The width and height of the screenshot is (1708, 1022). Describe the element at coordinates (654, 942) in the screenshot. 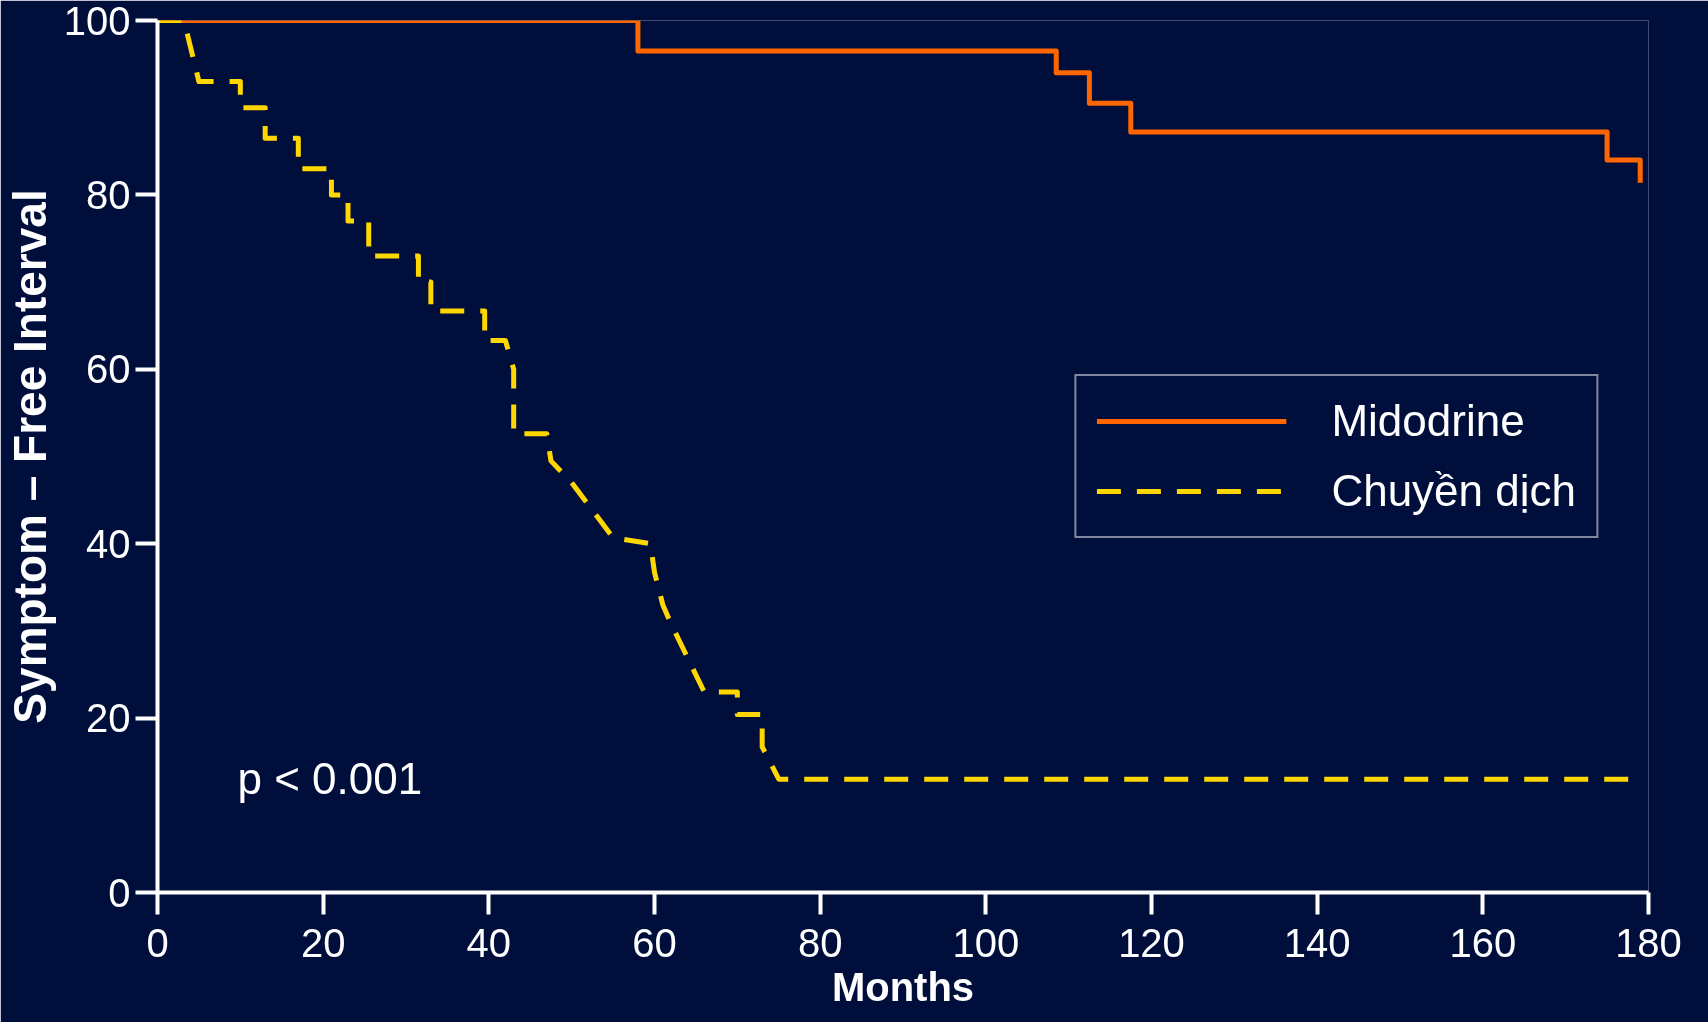

I see `x-tick-label: 60` at that location.